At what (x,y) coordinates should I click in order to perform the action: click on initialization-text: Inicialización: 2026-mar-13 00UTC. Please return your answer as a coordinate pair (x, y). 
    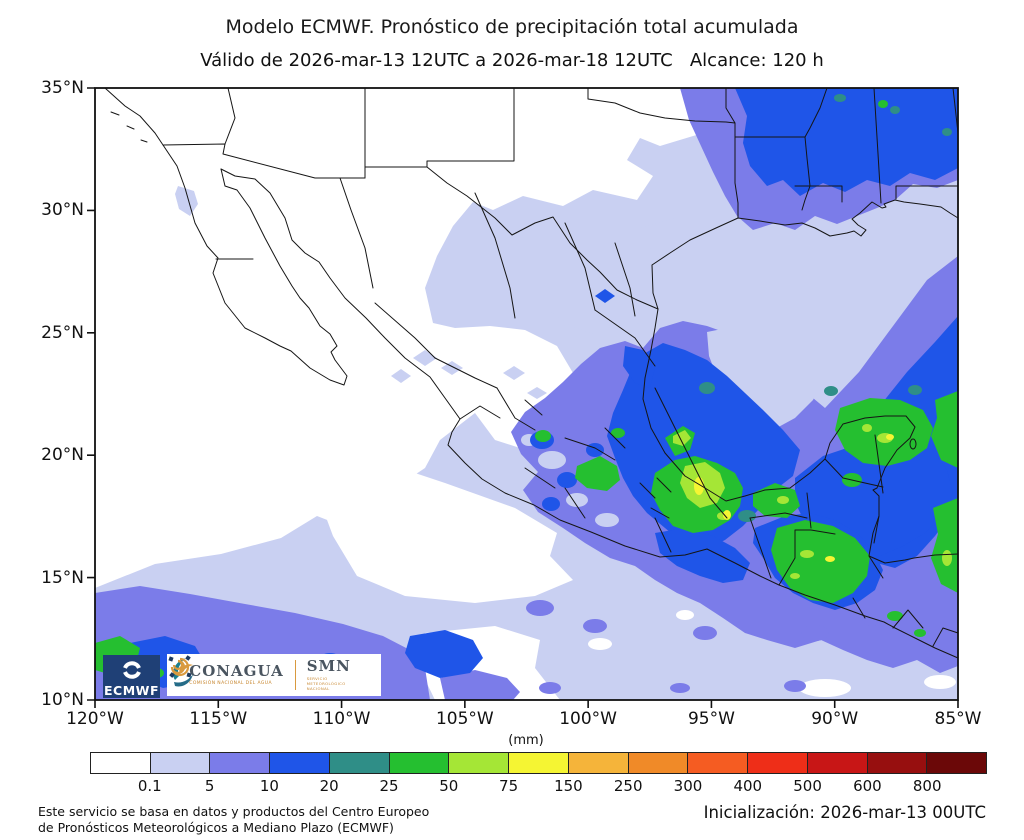
    Looking at the image, I should click on (844, 812).